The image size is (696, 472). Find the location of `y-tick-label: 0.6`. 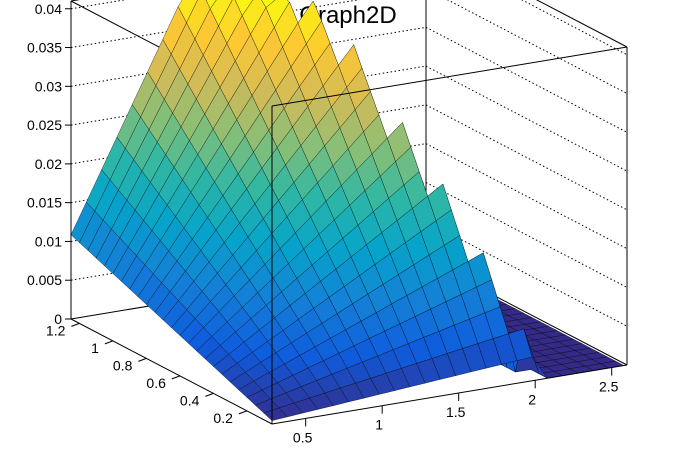

y-tick-label: 0.6 is located at coordinates (156, 383).